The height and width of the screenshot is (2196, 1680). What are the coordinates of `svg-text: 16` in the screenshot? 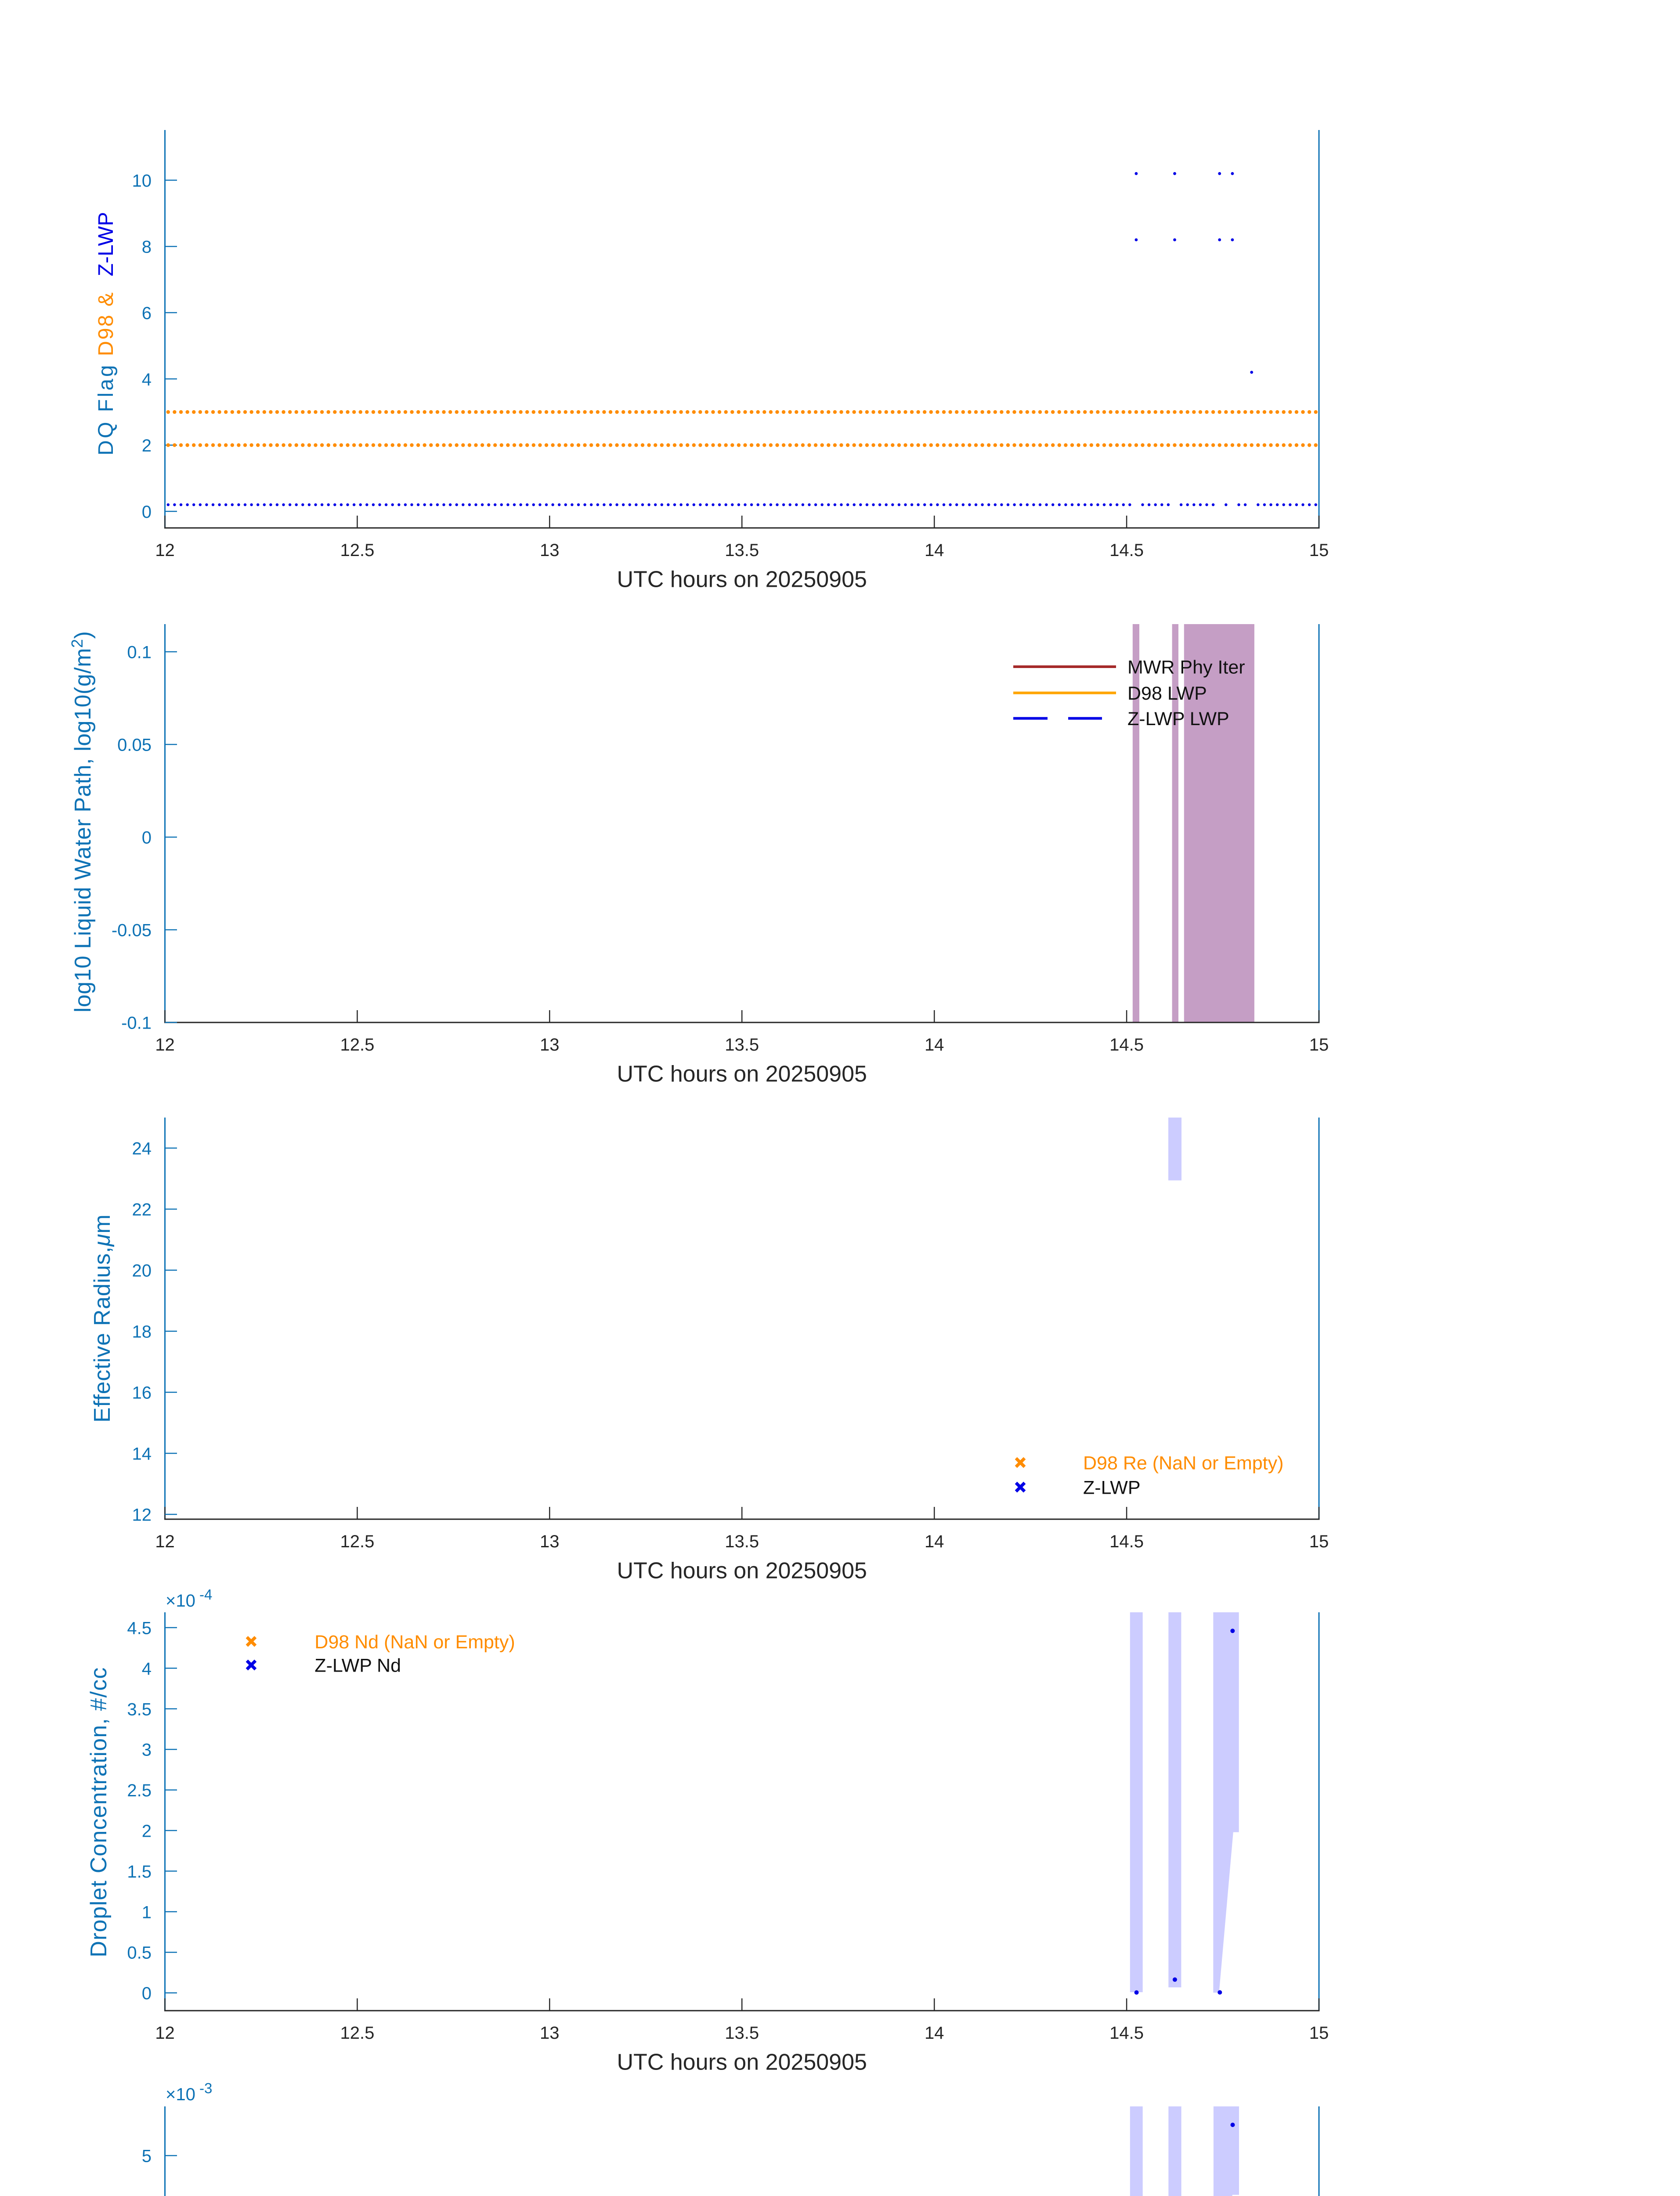 It's located at (142, 1393).